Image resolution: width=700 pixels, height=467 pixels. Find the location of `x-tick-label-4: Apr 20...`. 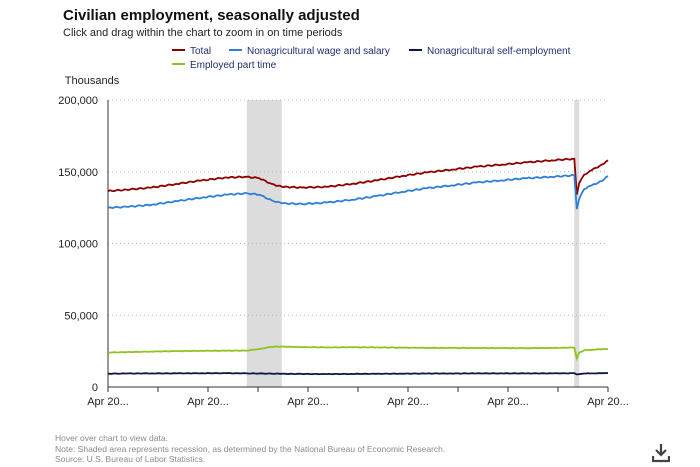

x-tick-label-4: Apr 20... is located at coordinates (308, 402).